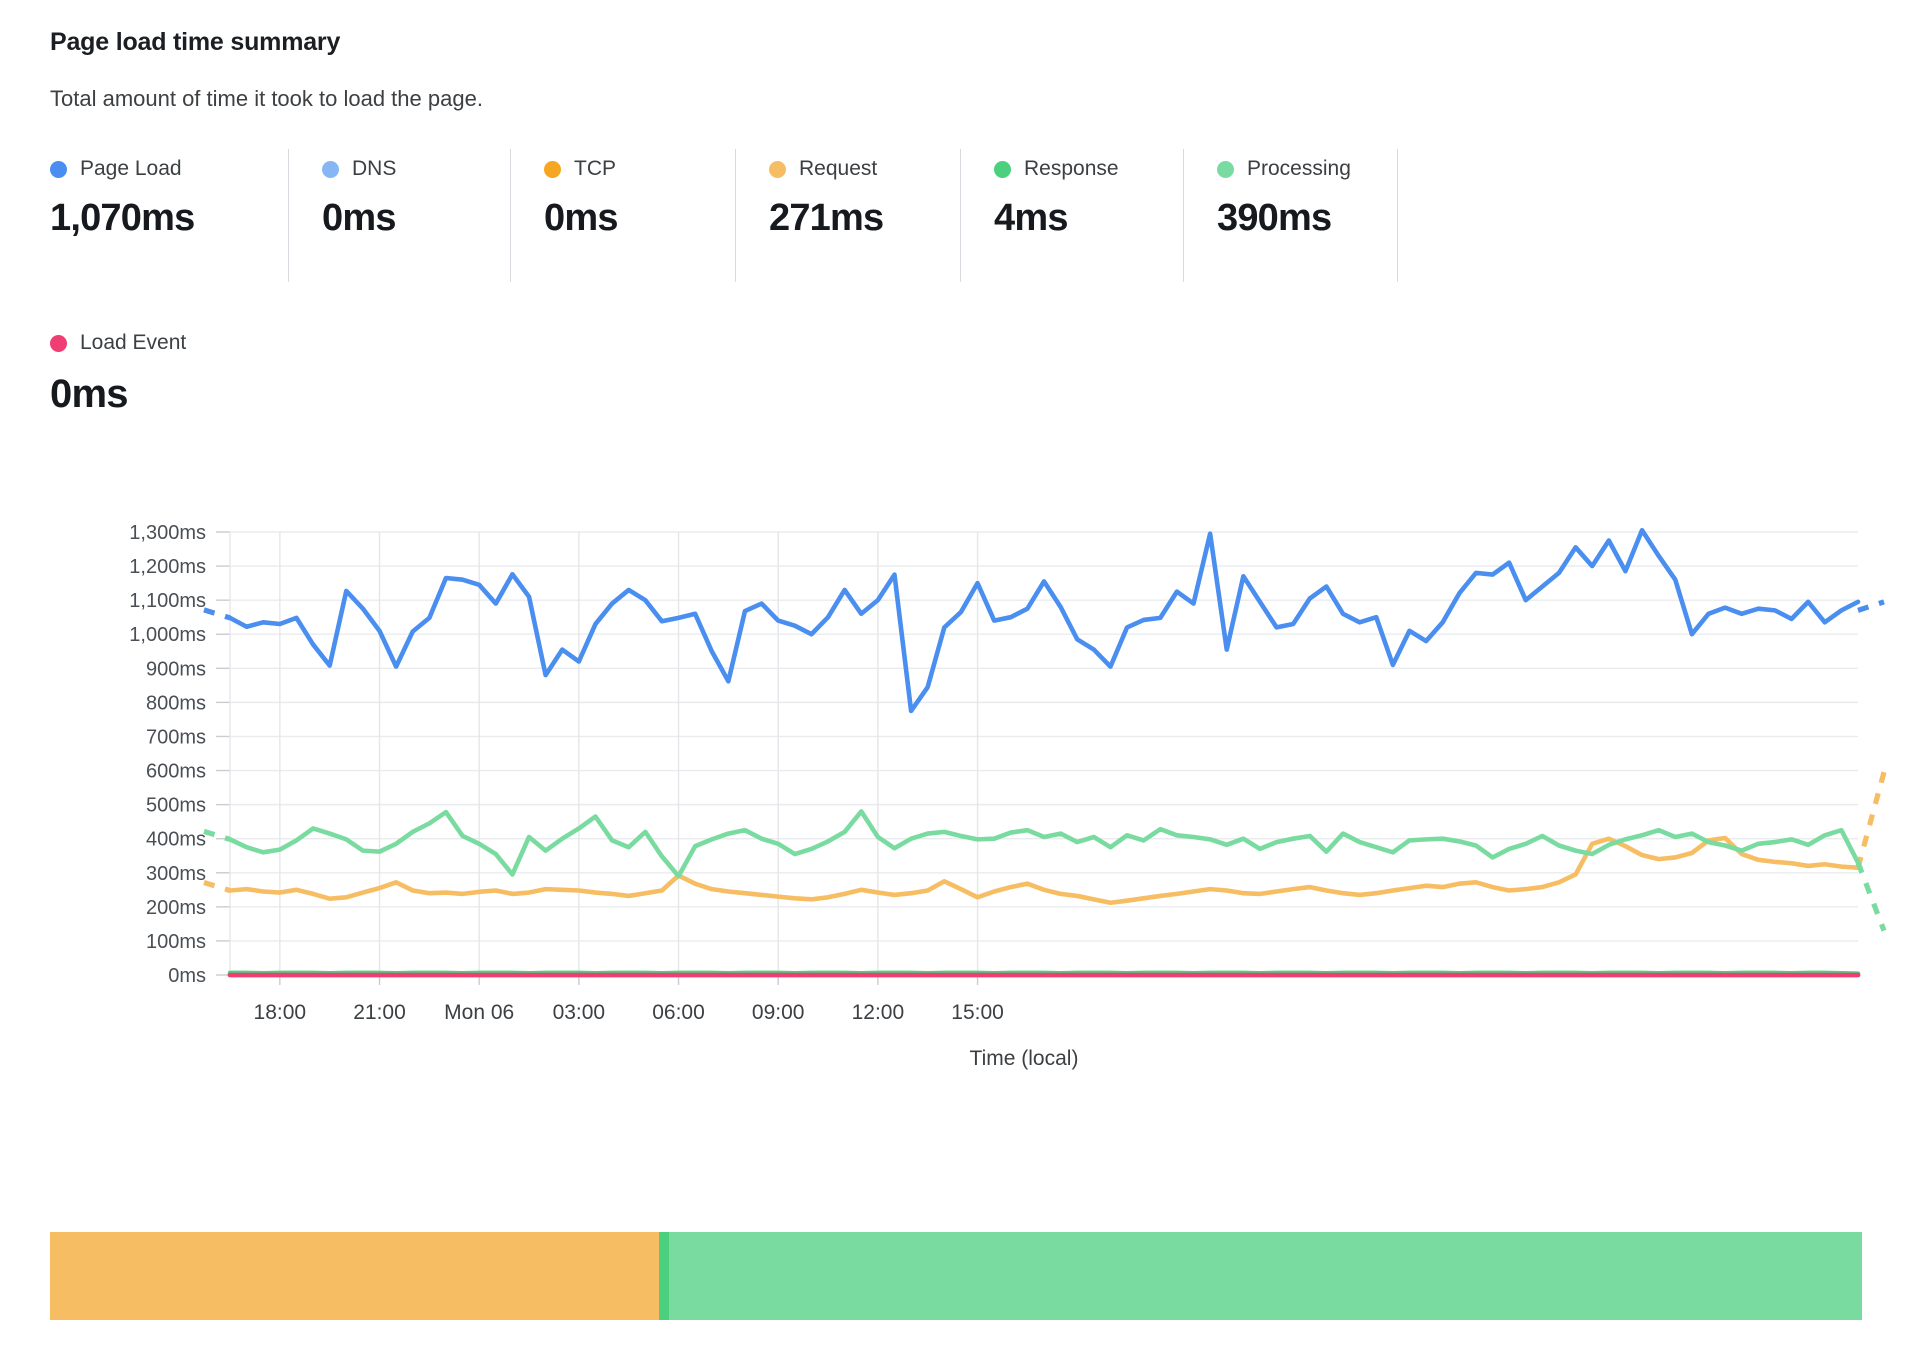  Describe the element at coordinates (354, 1276) in the screenshot. I see `bar-segment-request` at that location.